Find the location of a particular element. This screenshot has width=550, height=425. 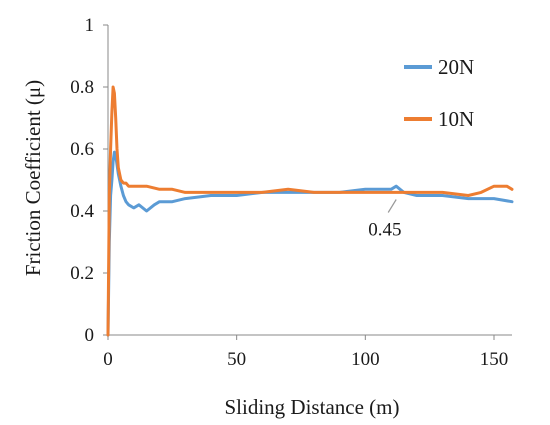

y-tick-label: 0.8 is located at coordinates (82, 87).